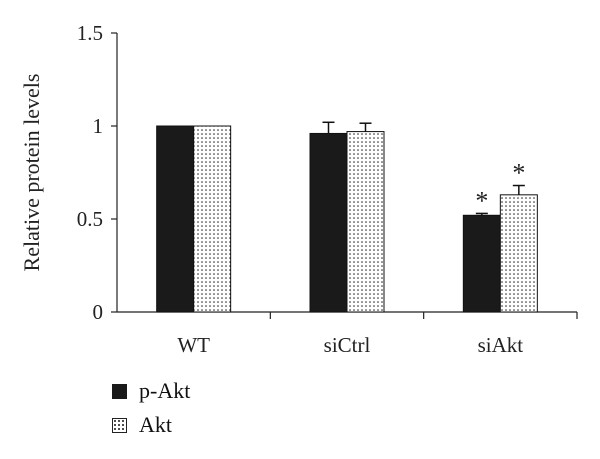  Describe the element at coordinates (165, 390) in the screenshot. I see `legend-label-p-akt: p-Akt` at that location.